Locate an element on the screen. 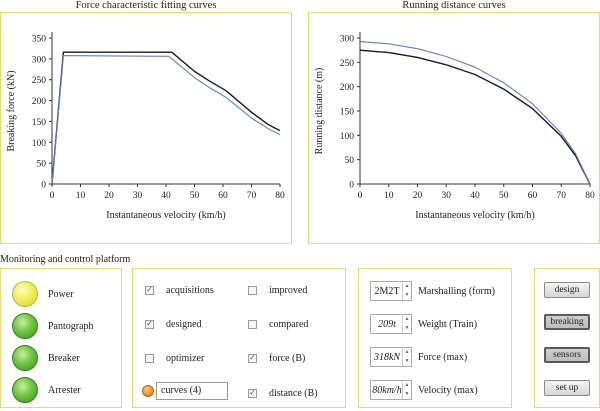 This screenshot has width=600, height=411. marshalling-input: 2M2T ▲ ▼ is located at coordinates (391, 291).